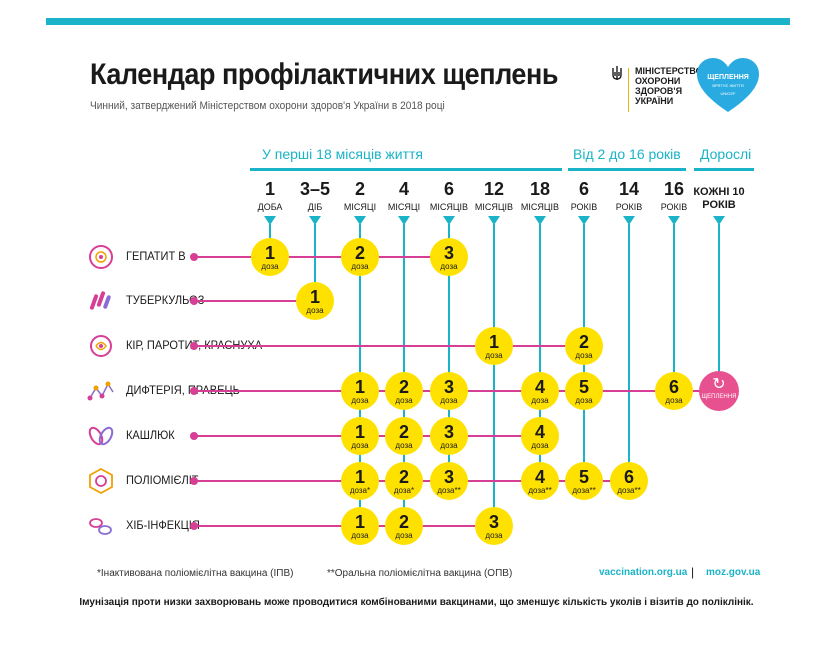  Describe the element at coordinates (494, 189) in the screenshot. I see `column-number: 12` at that location.